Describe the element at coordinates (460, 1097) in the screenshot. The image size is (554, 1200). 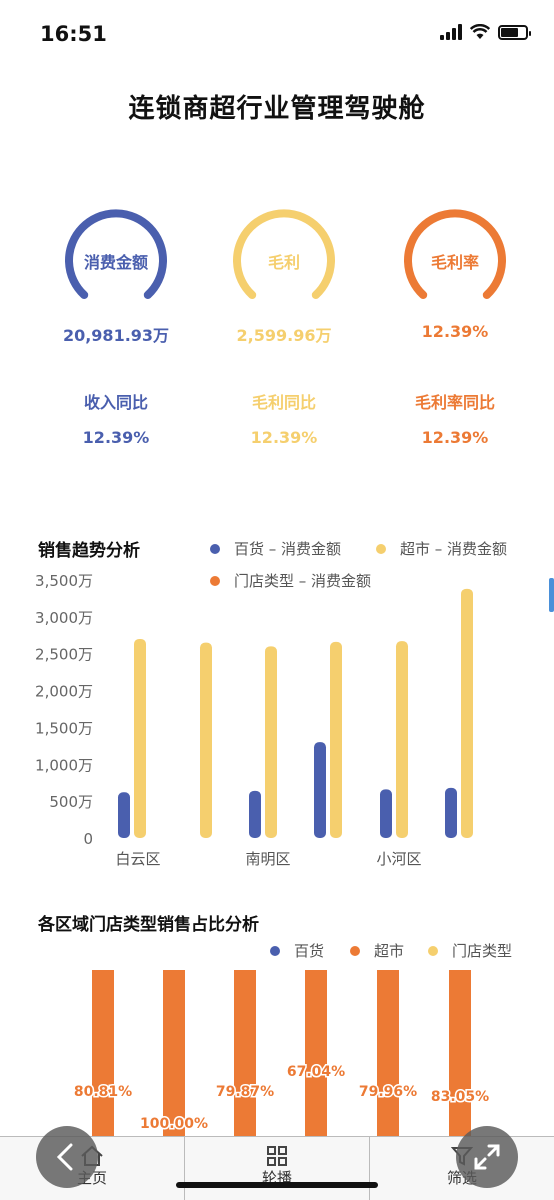
I see `data-label: 83.05%` at that location.